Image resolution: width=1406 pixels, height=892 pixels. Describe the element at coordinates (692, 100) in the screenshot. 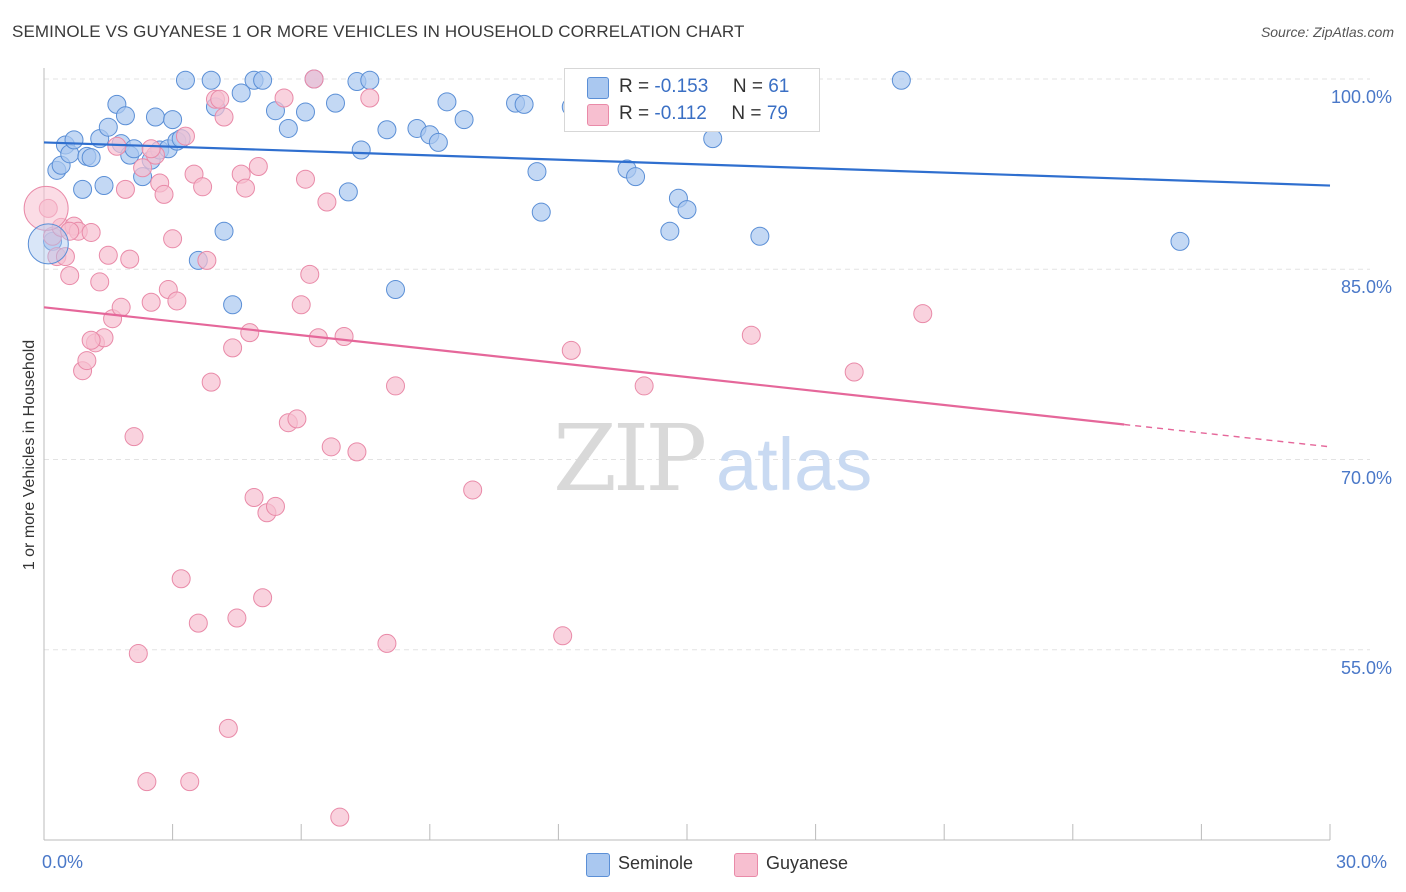

I see `stats-legend: R = -0.153 N = 61 R = -0.112 N = 79` at that location.